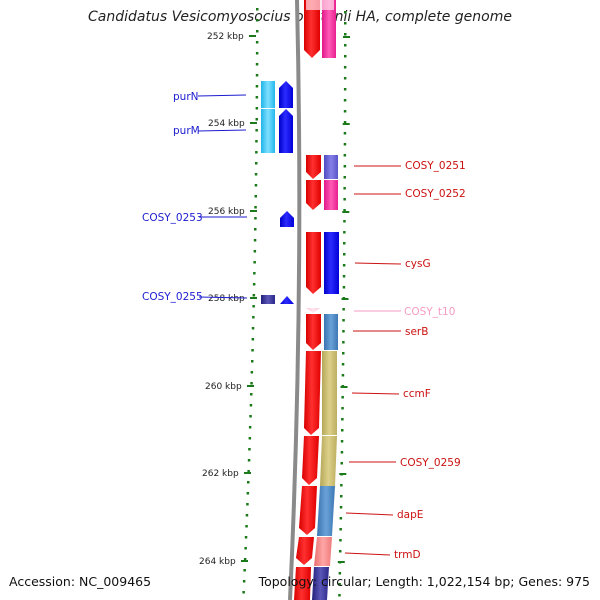 Image resolution: width=600 pixels, height=600 pixels. Describe the element at coordinates (226, 124) in the screenshot. I see `tick-label-254: 254 kbp` at that location.